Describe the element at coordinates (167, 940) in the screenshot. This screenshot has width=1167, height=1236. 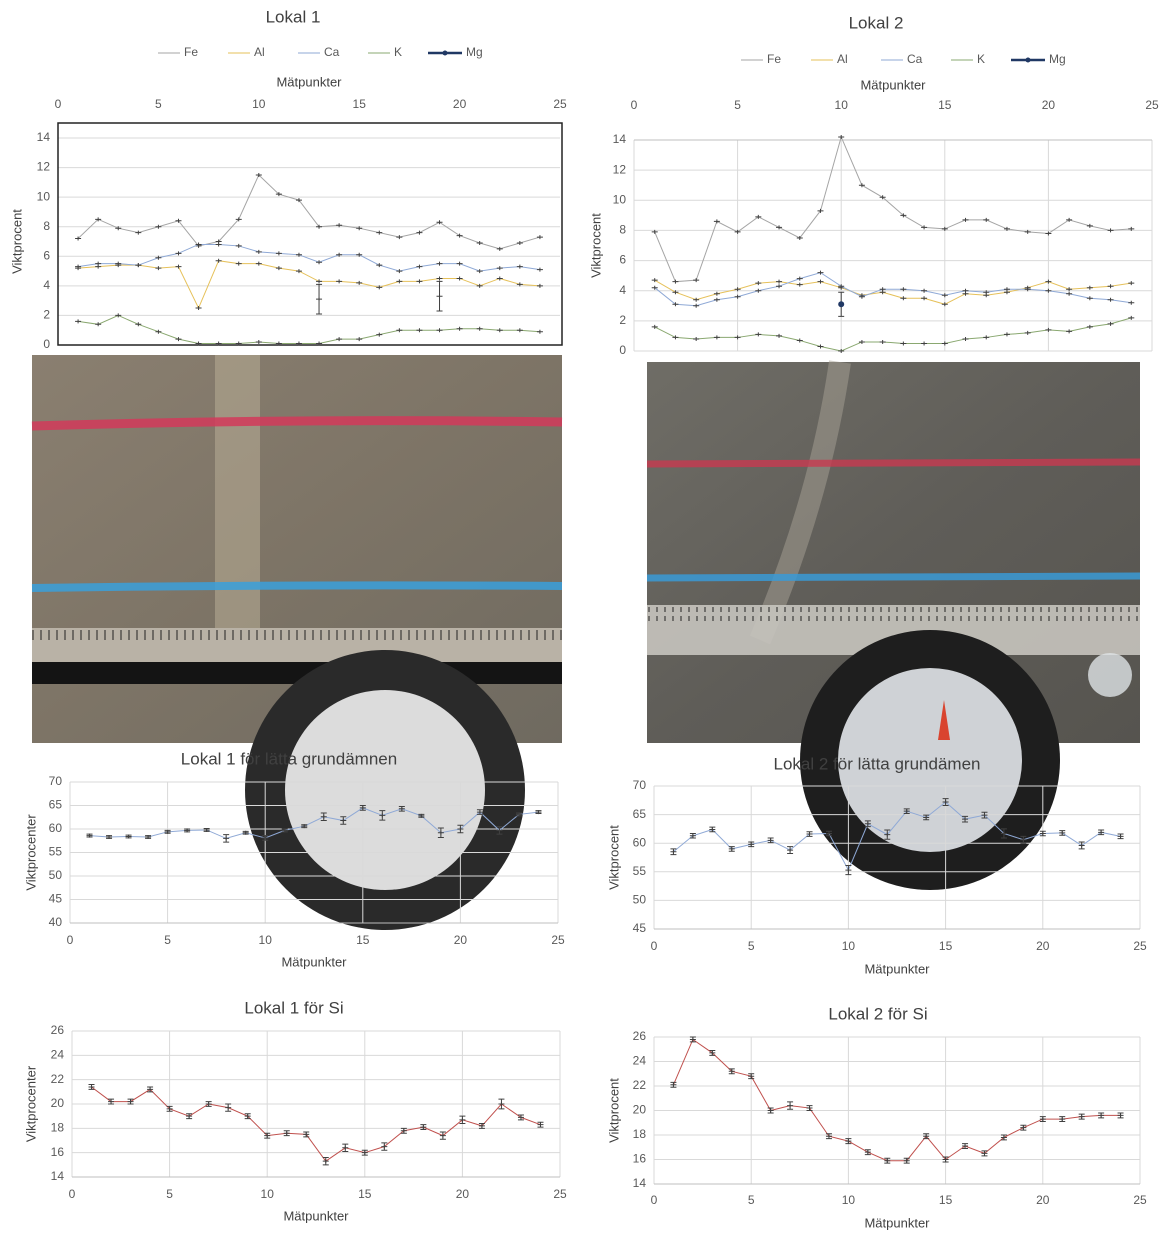
I see `x-tick-label: 5` at that location.